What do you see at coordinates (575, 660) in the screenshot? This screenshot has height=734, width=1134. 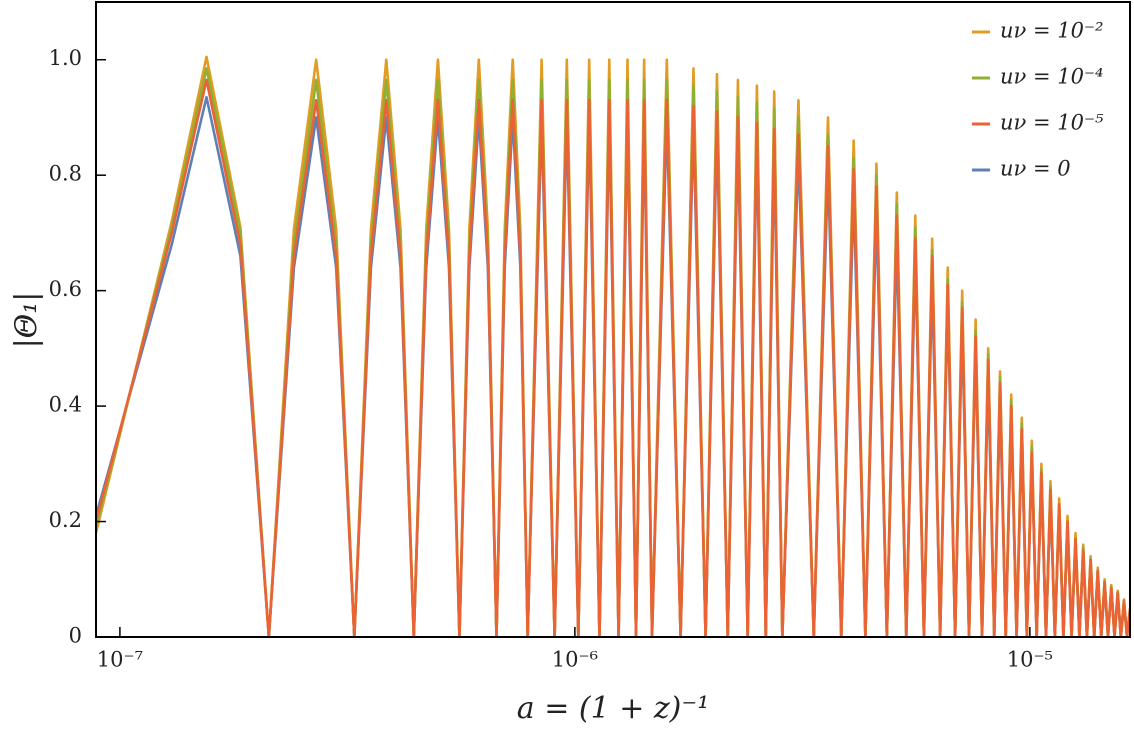 I see `x-tick-label: 10⁻⁶` at bounding box center [575, 660].